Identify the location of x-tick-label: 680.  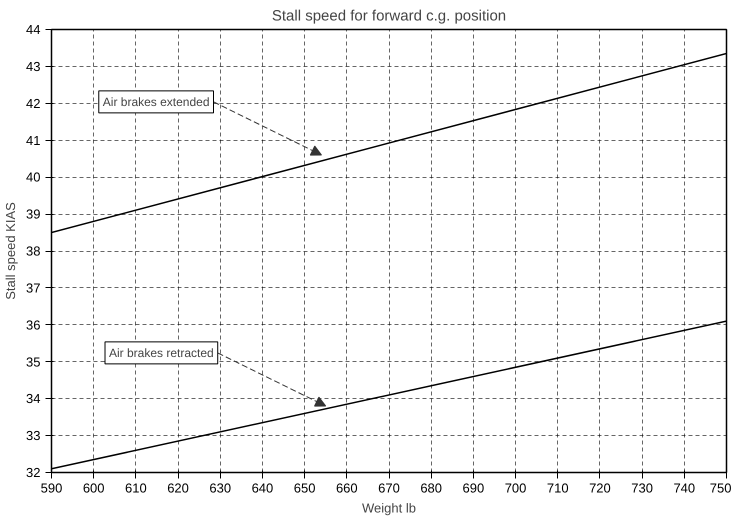
(431, 488).